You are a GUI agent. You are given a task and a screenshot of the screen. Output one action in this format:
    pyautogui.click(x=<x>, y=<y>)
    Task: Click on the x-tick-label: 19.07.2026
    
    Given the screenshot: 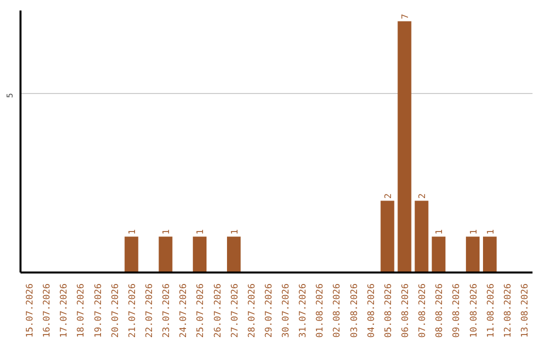 What is the action you would take?
    pyautogui.click(x=99, y=310)
    